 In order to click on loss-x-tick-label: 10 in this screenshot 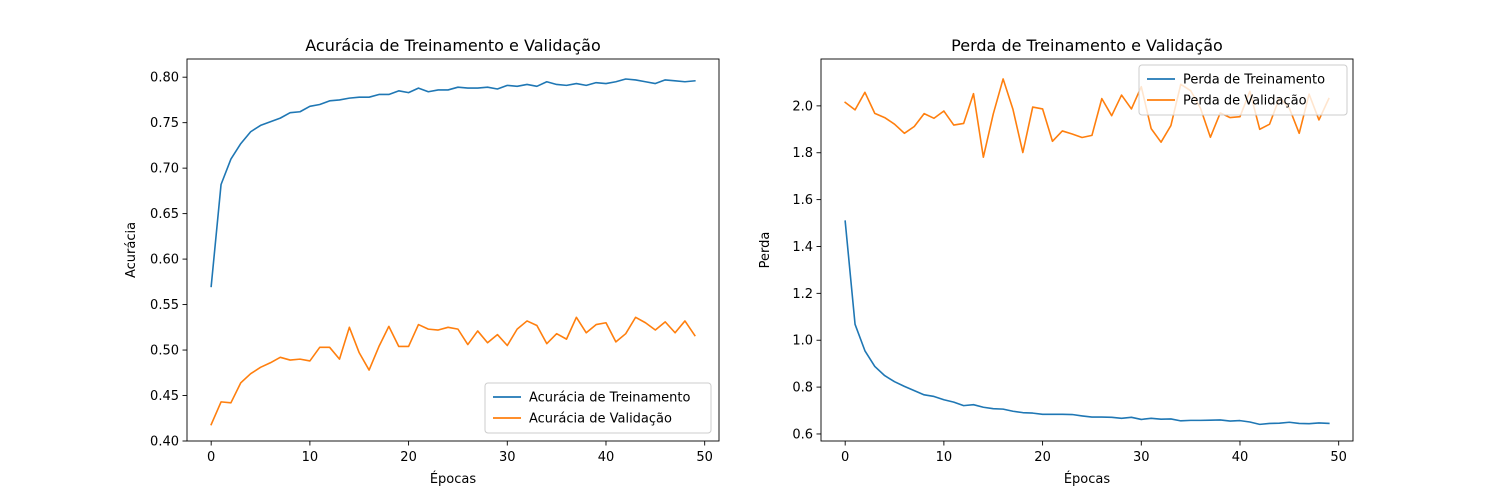, I will do `click(944, 457)`.